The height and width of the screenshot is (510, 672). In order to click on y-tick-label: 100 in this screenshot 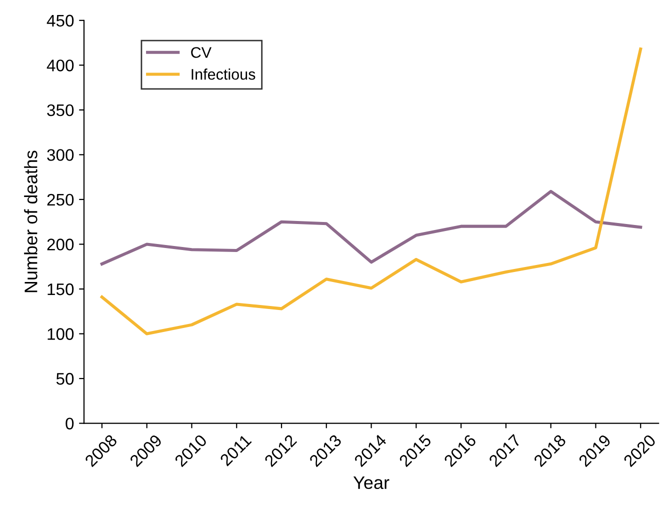, I will do `click(61, 334)`.